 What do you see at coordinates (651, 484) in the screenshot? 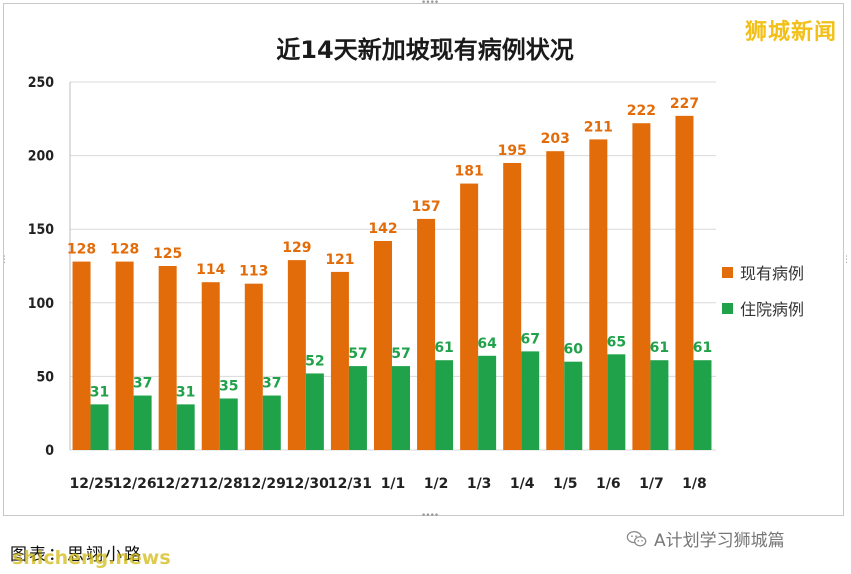
I see `x-tick-label: 1/7` at bounding box center [651, 484].